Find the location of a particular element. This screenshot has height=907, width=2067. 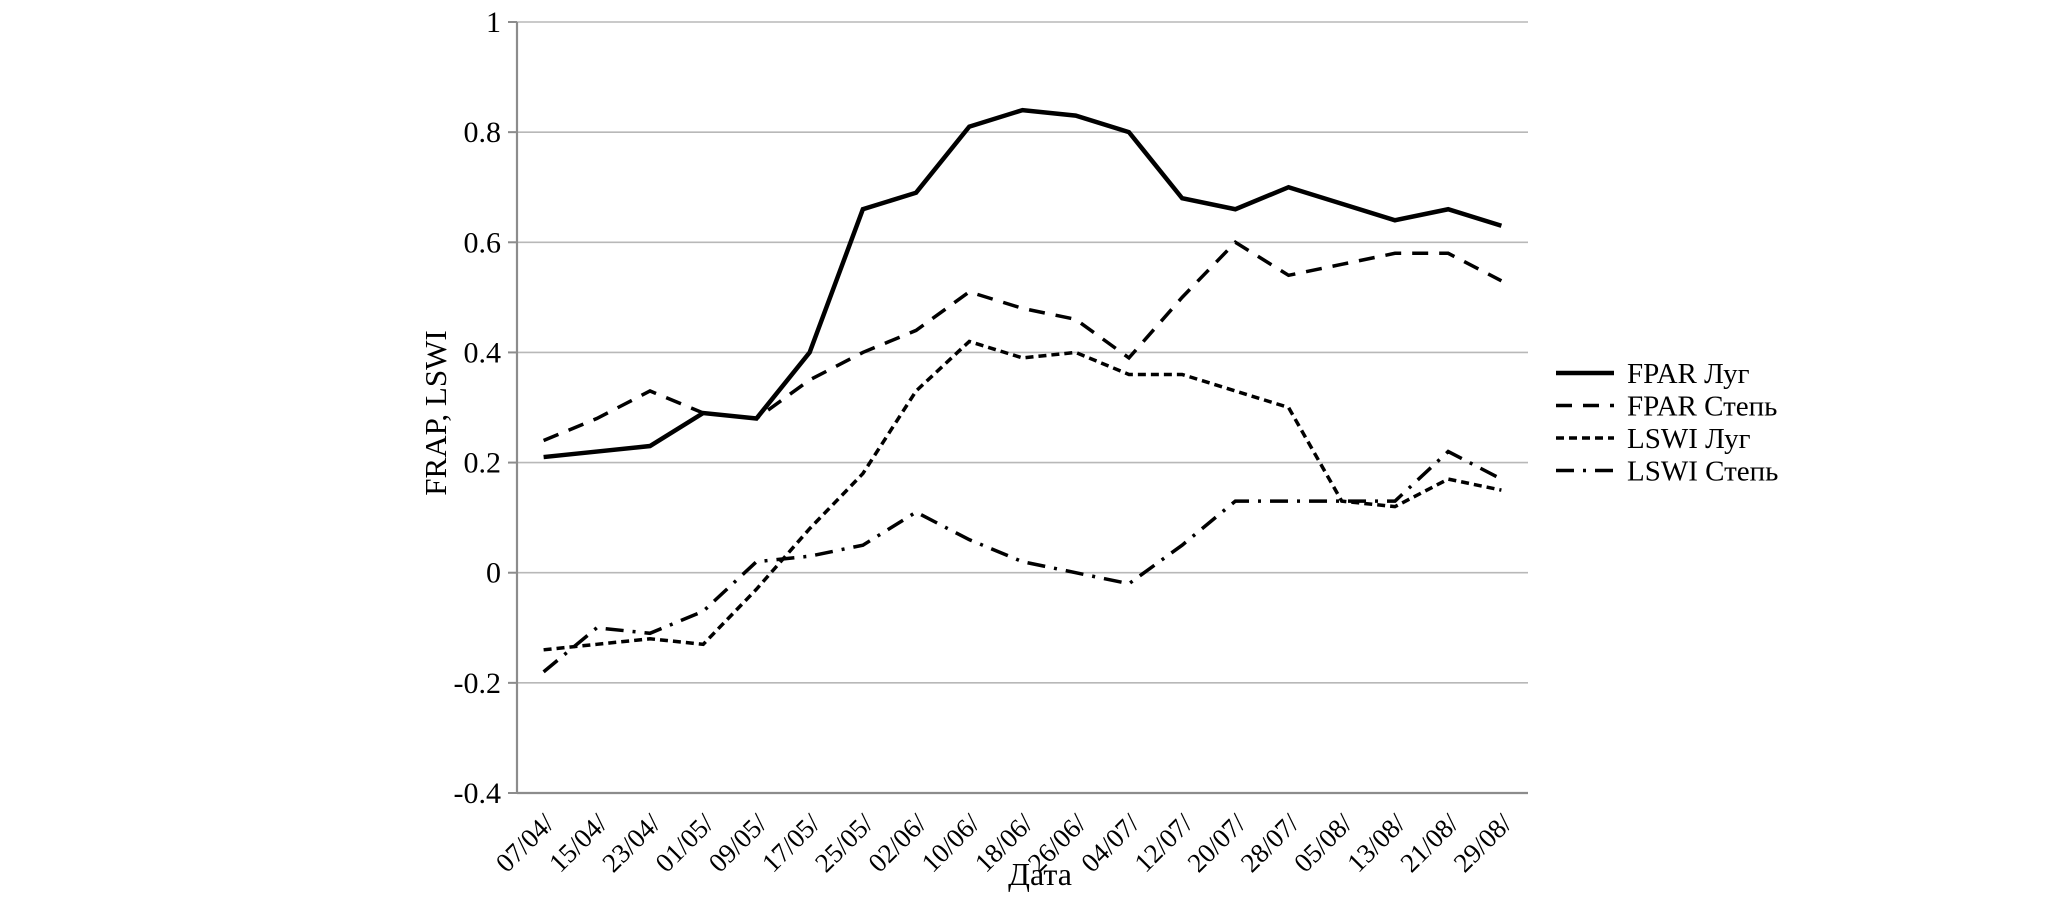

y-axis-title: FRAP, LSWI is located at coordinates (435, 412).